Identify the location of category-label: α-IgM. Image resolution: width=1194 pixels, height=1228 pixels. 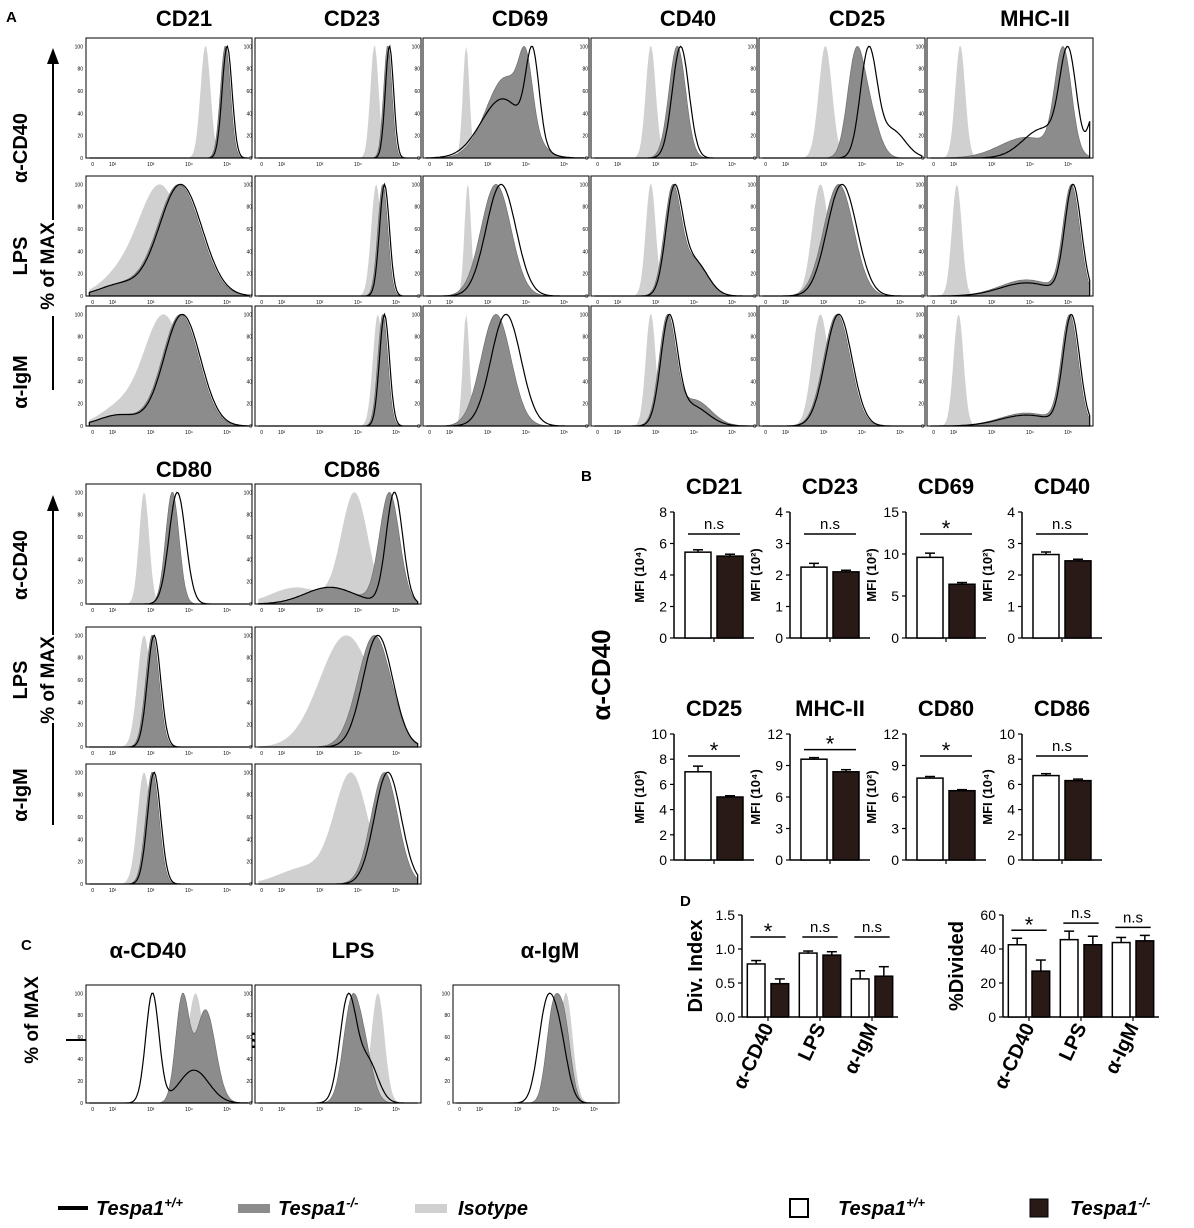
(1122, 1049).